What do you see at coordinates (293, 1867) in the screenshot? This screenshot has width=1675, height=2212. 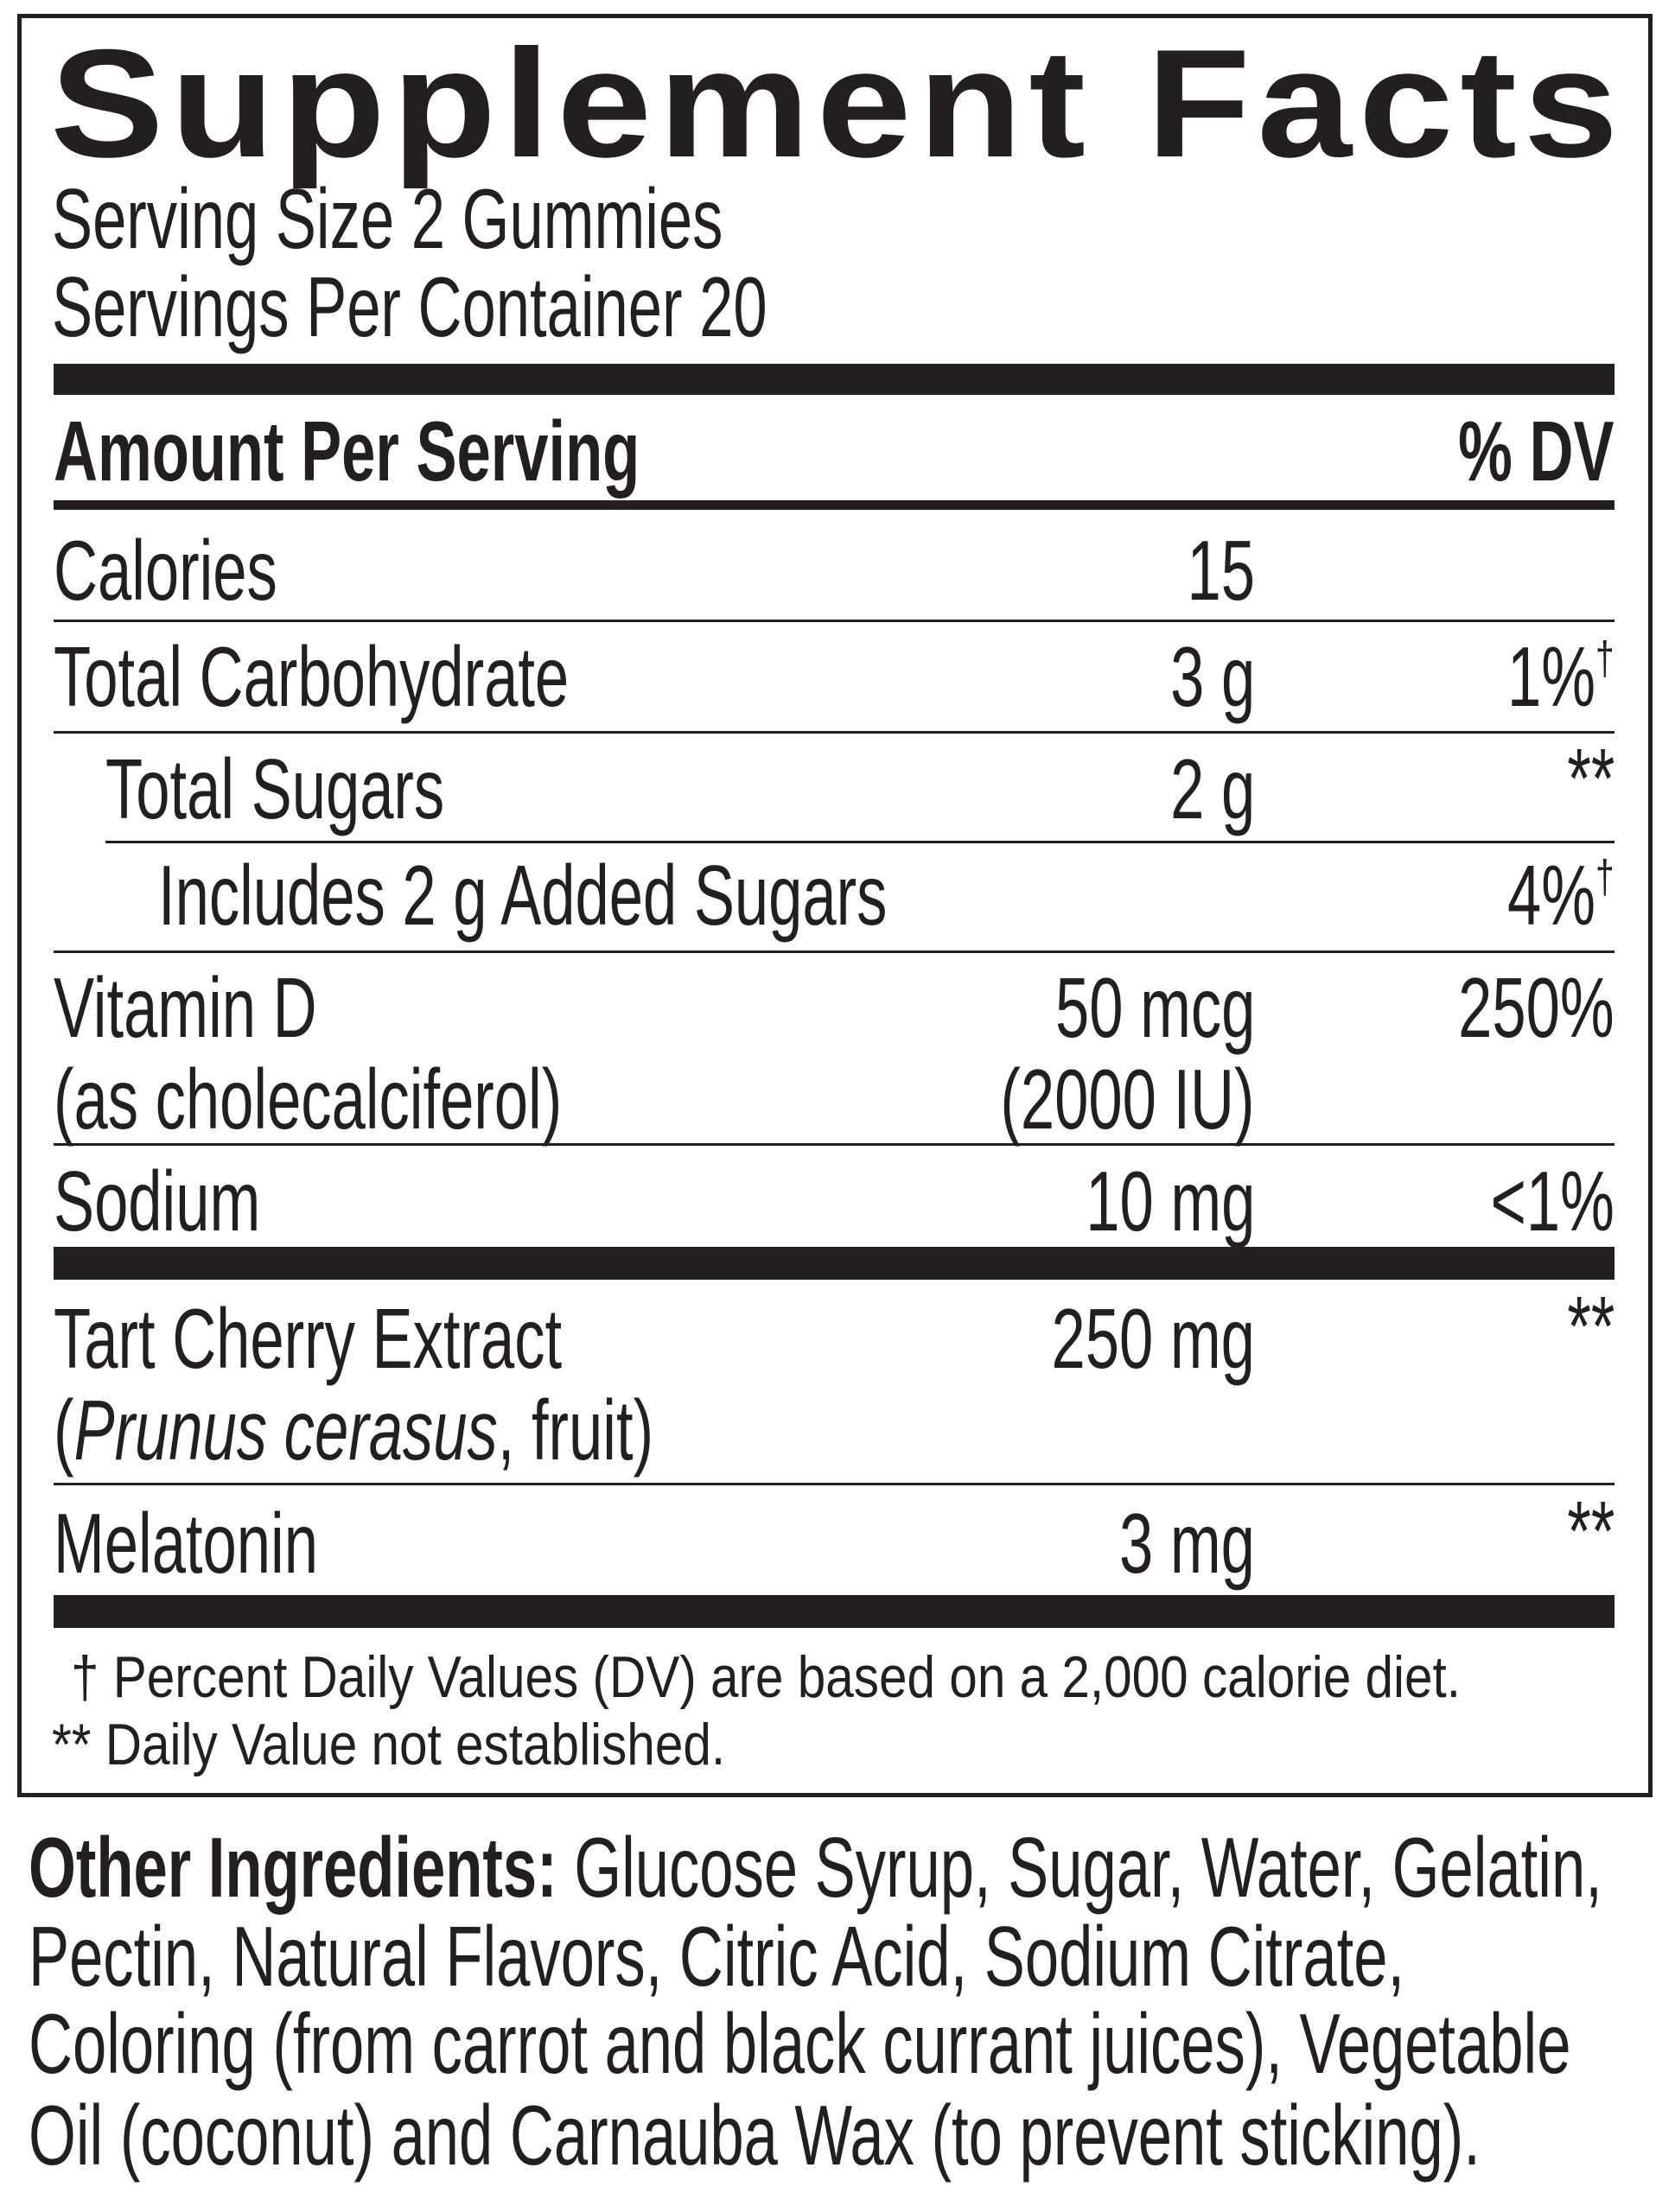 I see `other-ingredients-label: Other Ingredients:` at bounding box center [293, 1867].